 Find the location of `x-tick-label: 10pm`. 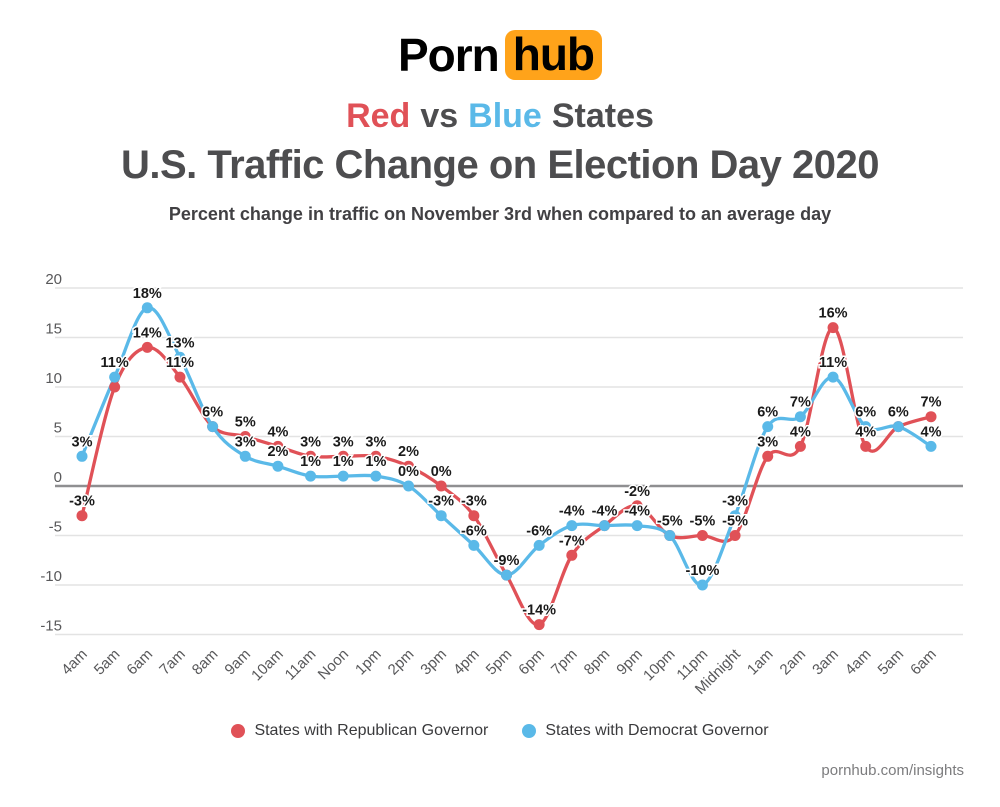

x-tick-label: 10pm is located at coordinates (659, 665).